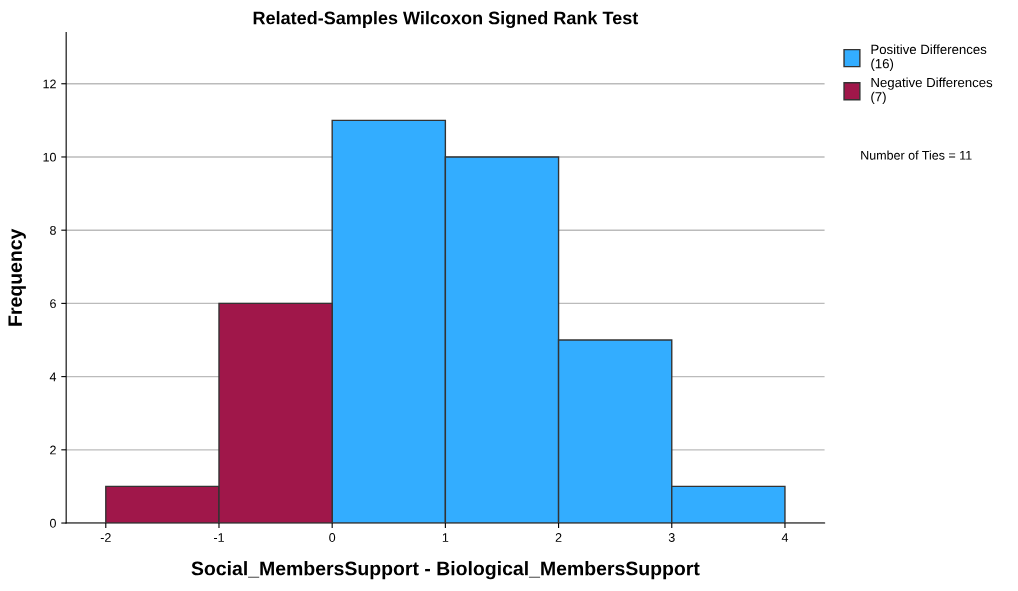  Describe the element at coordinates (445, 537) in the screenshot. I see `x-tick-label: 1` at that location.